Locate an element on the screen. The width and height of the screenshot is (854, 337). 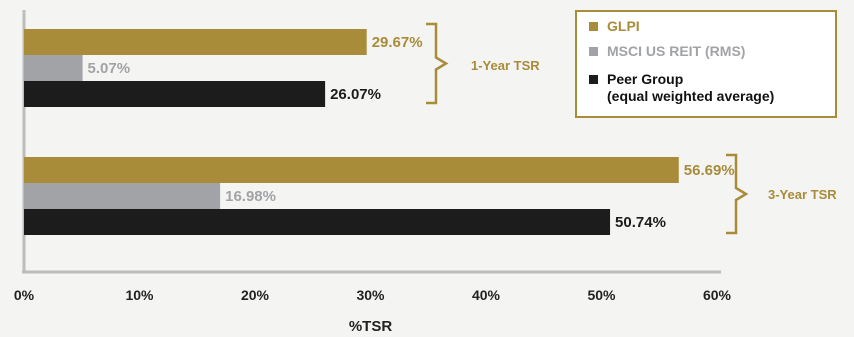
group-label: 3-Year TSR is located at coordinates (802, 194).